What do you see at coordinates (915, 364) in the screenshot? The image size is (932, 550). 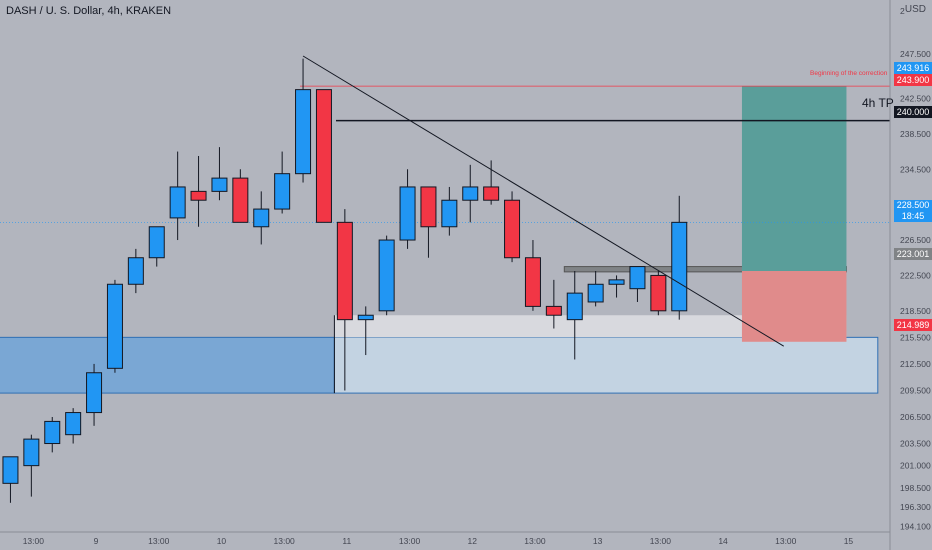 I see `y-tick-label: 212.500` at bounding box center [915, 364].